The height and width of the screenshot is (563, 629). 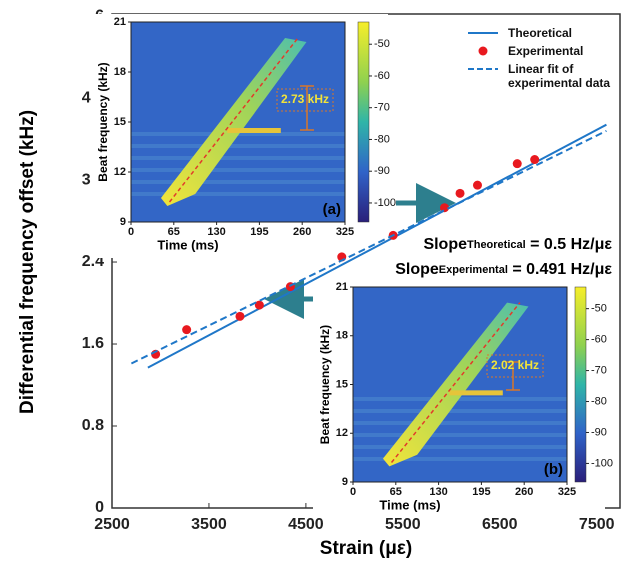 What do you see at coordinates (473, 270) in the screenshot?
I see `slope-subscript: Experimental` at bounding box center [473, 270].